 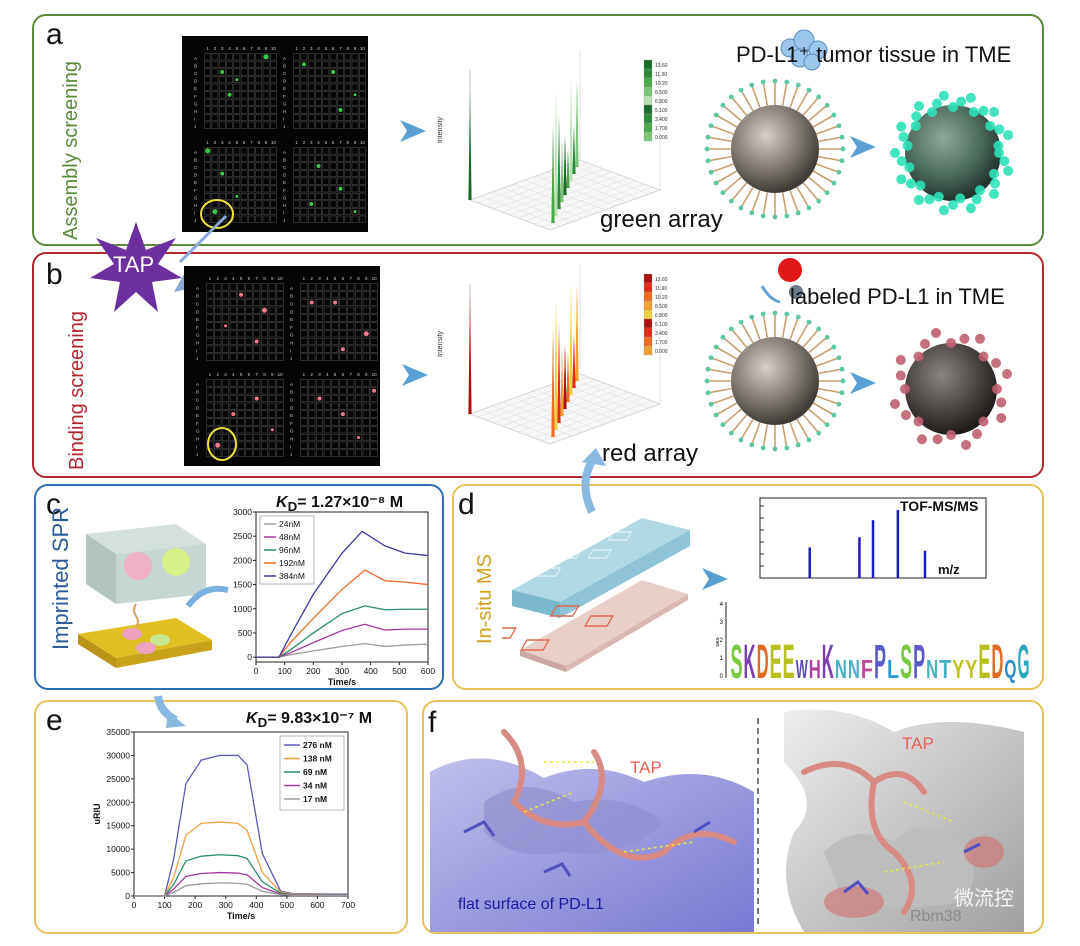 I want to click on ligand-head, so click(x=752, y=445).